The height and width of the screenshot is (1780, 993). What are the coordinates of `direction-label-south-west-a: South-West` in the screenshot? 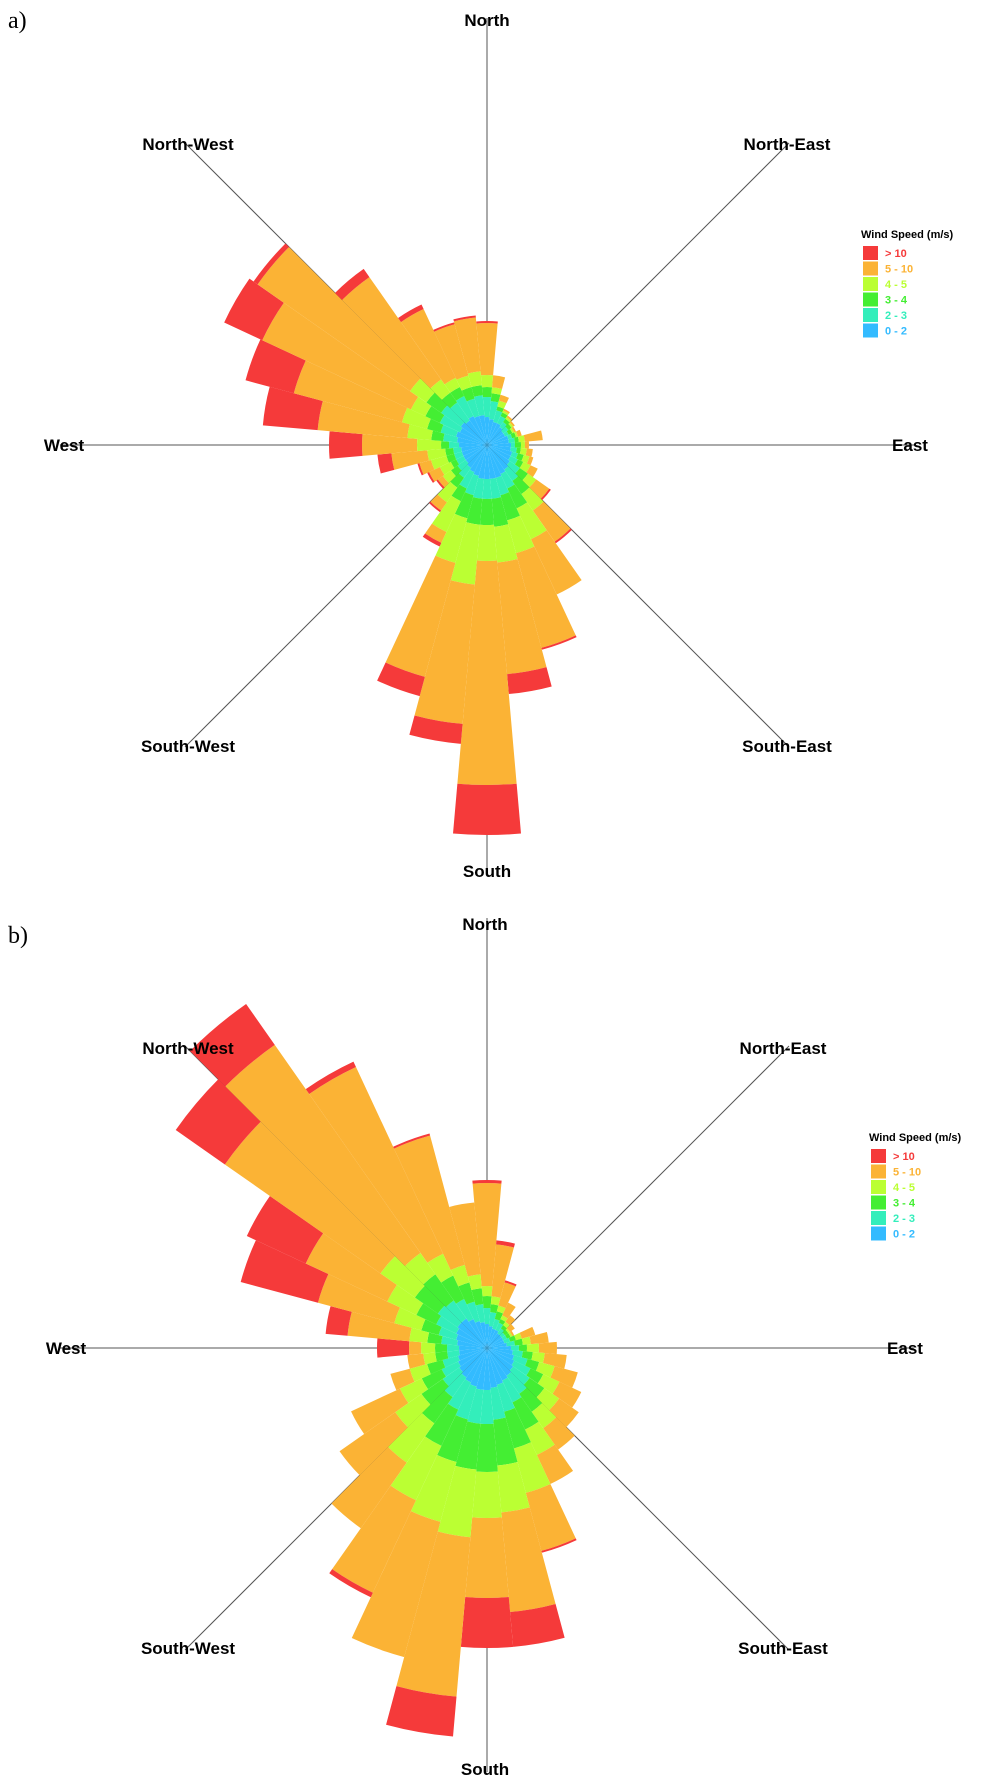 It's located at (188, 746).